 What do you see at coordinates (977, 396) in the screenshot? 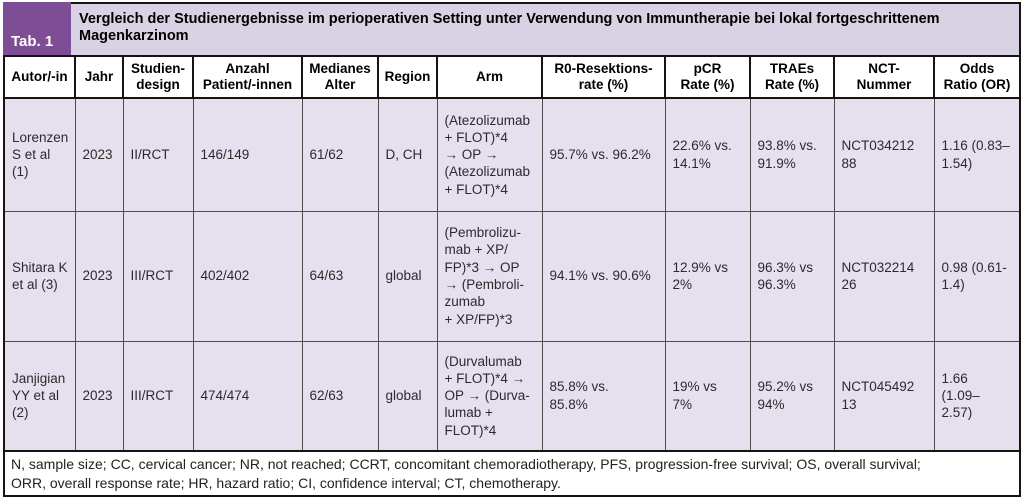
I see `cell-odds-ratio: 1.66 (1.09– 2.57)` at bounding box center [977, 396].